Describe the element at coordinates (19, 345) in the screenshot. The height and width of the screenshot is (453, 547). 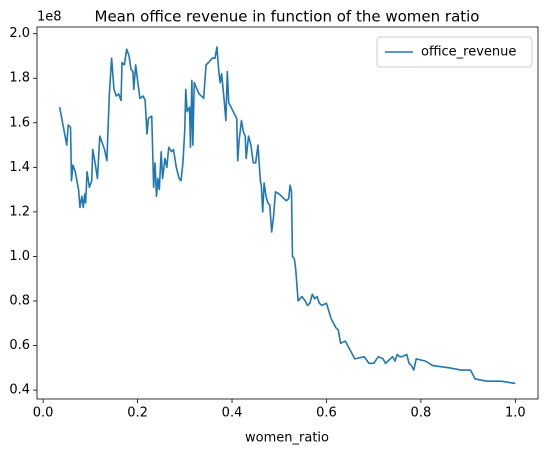
I see `y-tick-label: 0.6` at that location.